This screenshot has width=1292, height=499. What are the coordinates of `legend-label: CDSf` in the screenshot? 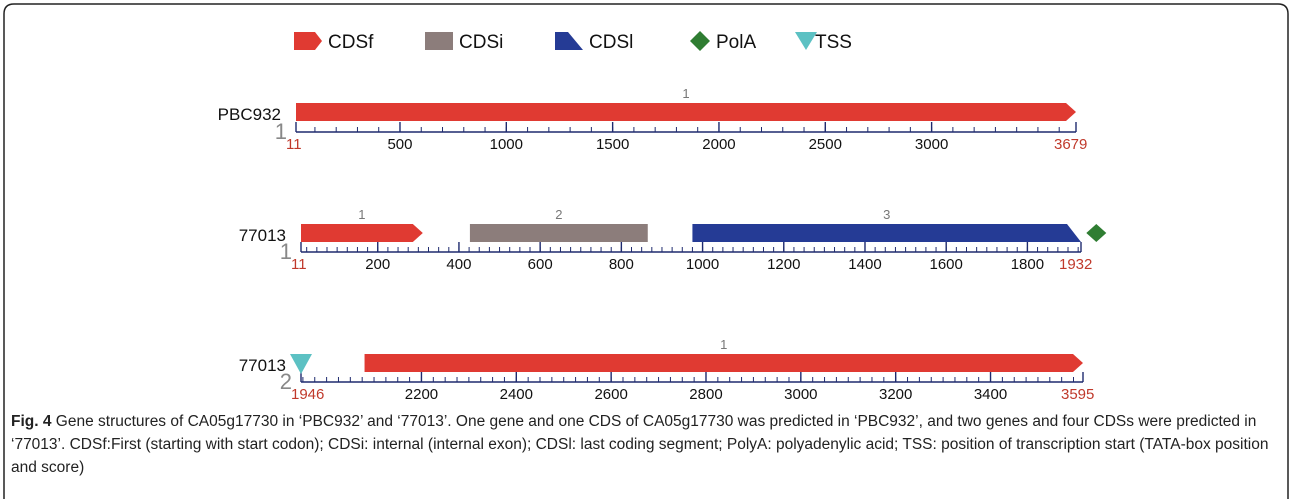 It's located at (351, 42).